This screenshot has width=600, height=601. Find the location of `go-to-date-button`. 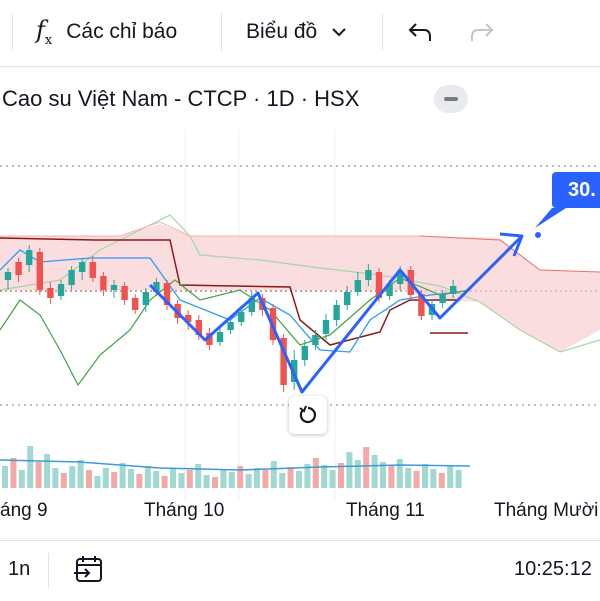

go-to-date-button is located at coordinates (89, 572).